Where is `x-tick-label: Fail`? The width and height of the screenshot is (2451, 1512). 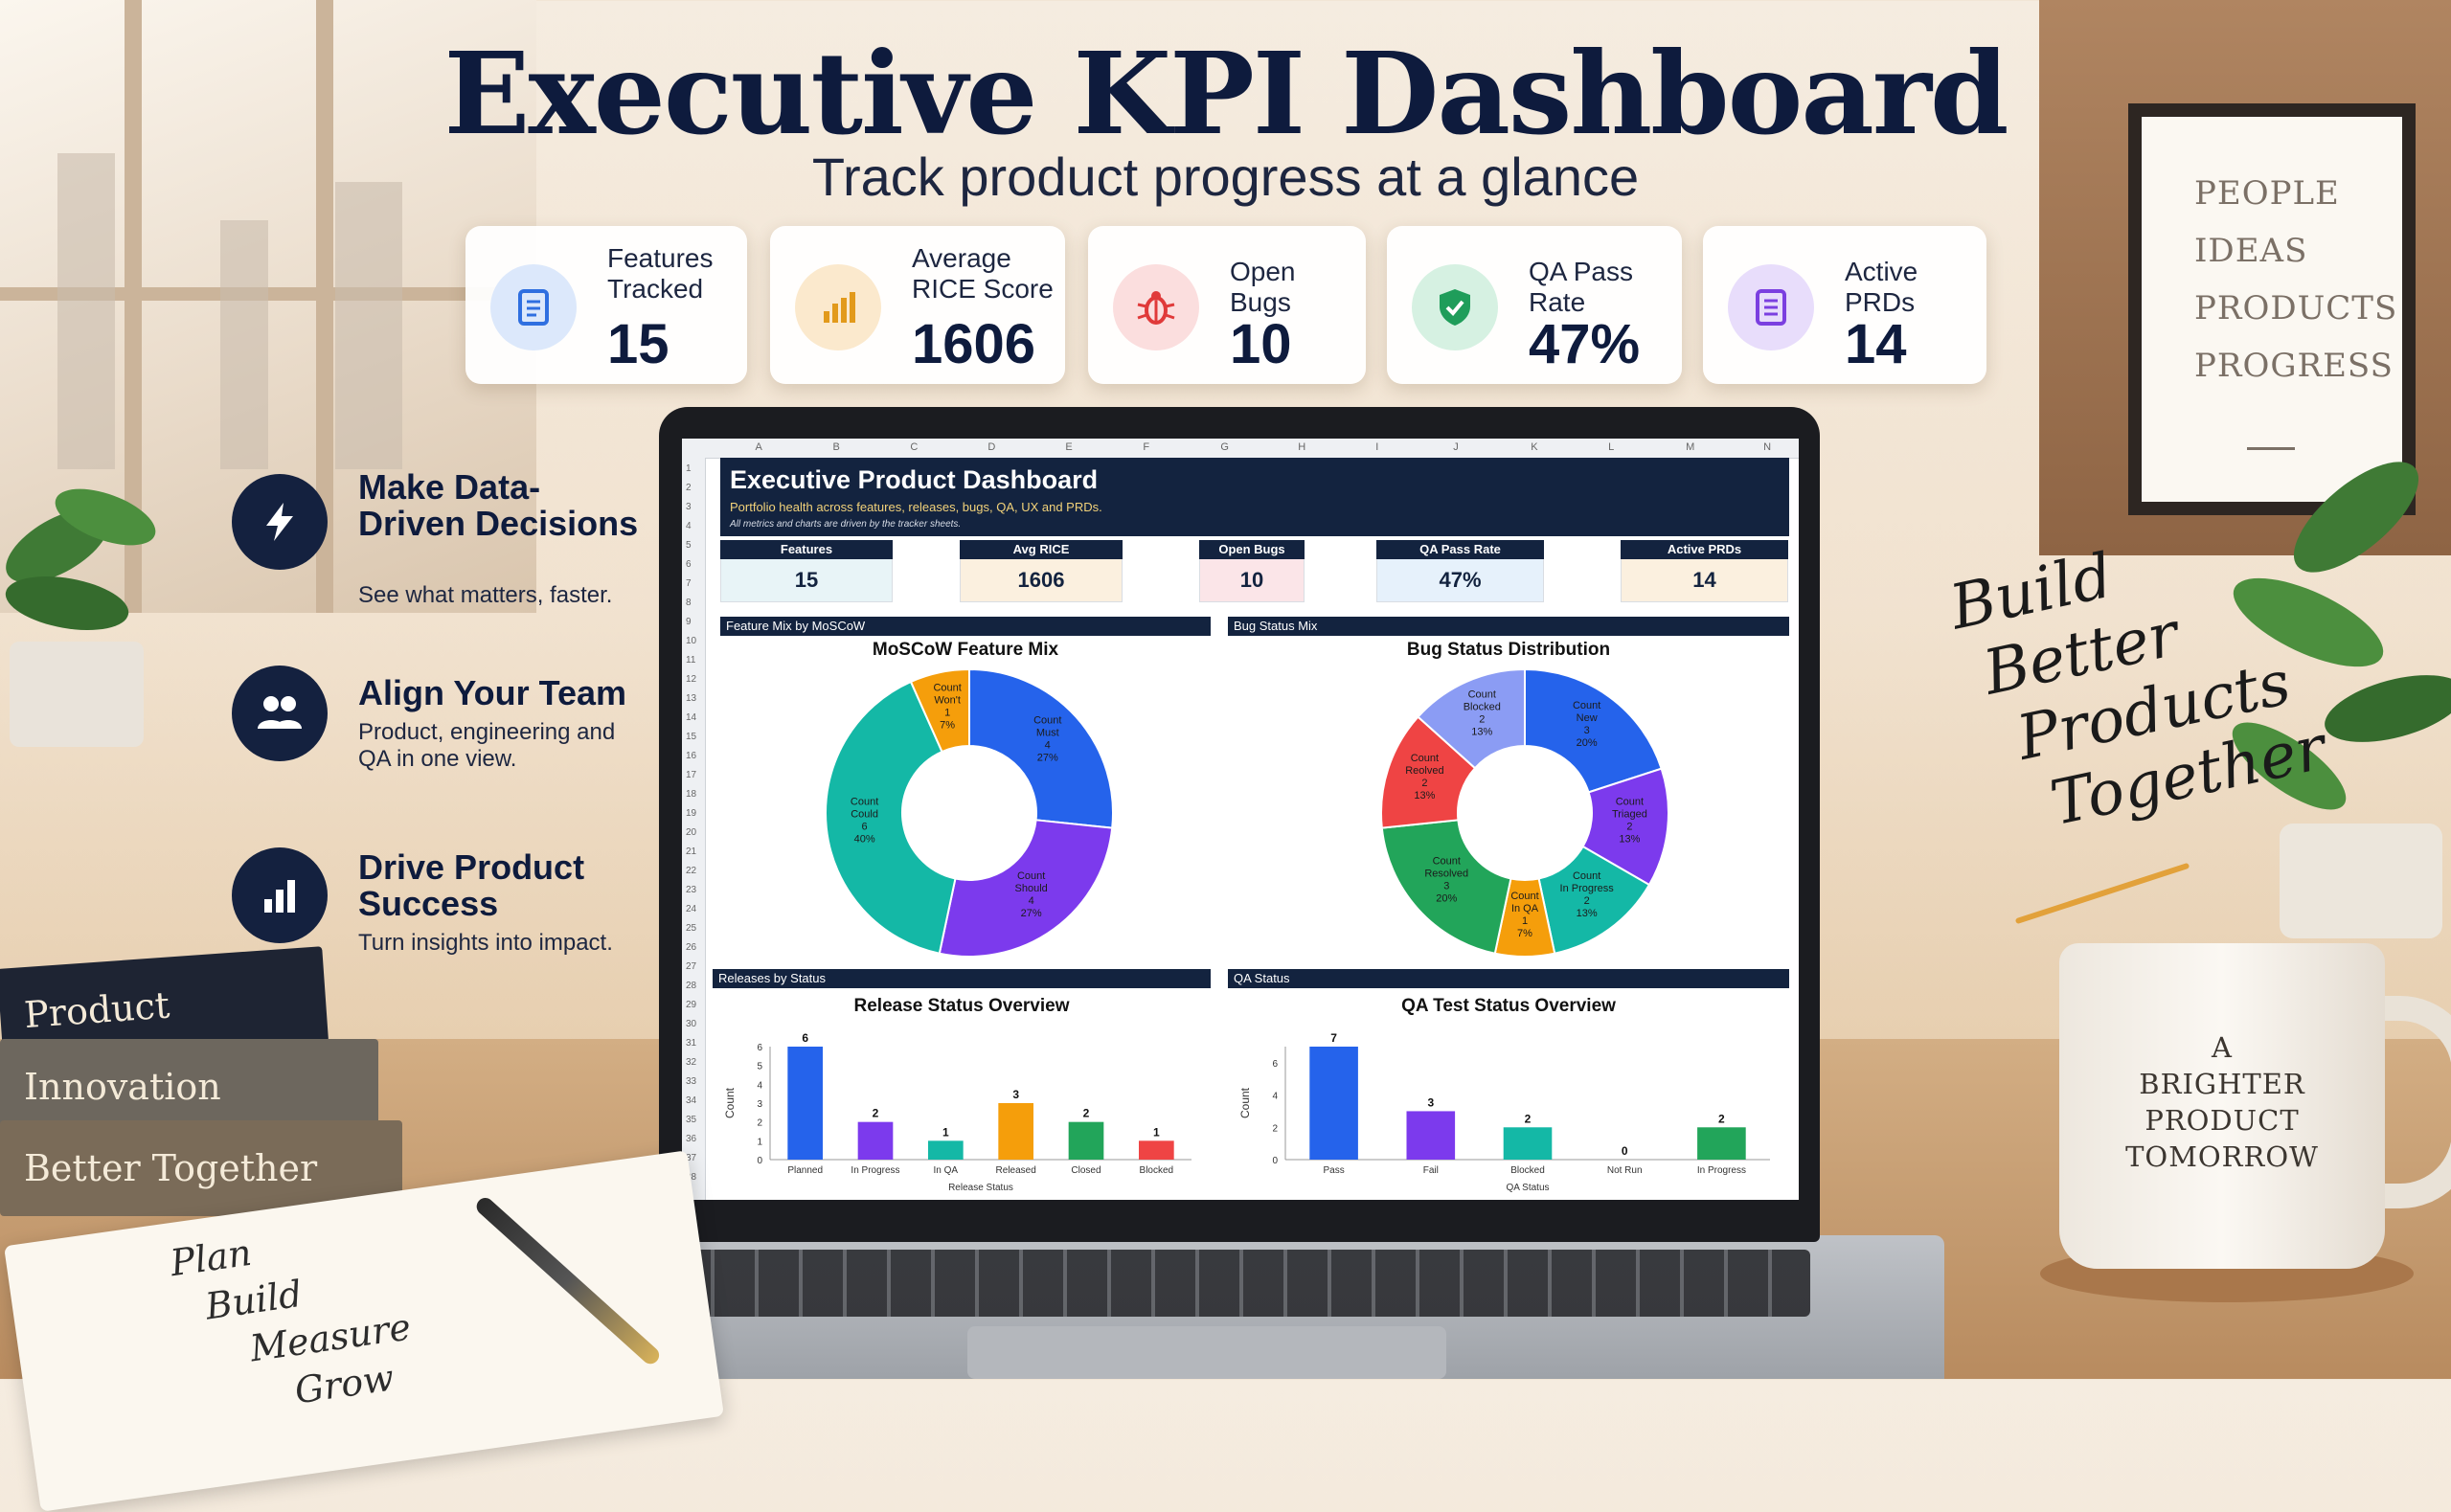
x-tick-label: Fail is located at coordinates (1431, 1170).